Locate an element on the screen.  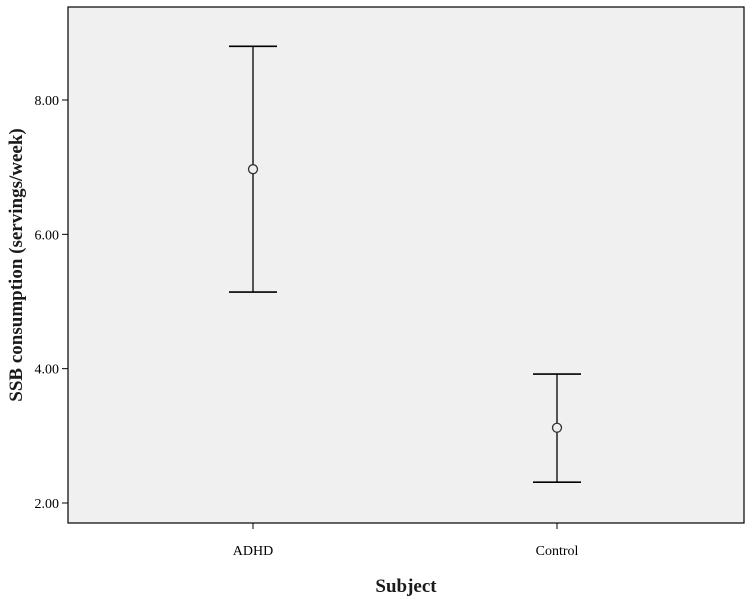
x-tick-label: ADHD is located at coordinates (253, 551).